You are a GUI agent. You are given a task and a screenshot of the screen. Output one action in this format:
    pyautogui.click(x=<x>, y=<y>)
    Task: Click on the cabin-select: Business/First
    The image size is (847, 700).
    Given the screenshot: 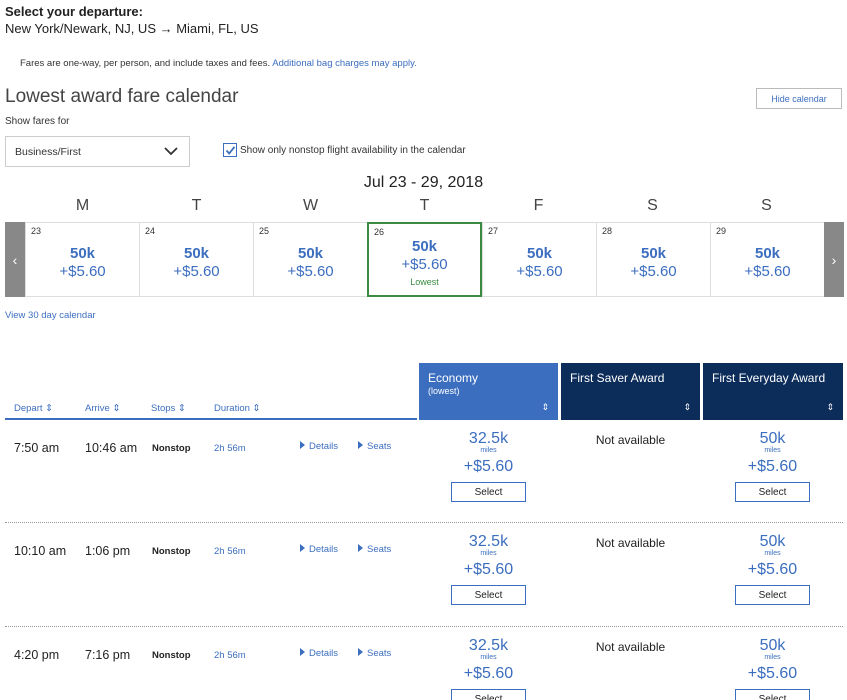 What is the action you would take?
    pyautogui.click(x=97, y=151)
    